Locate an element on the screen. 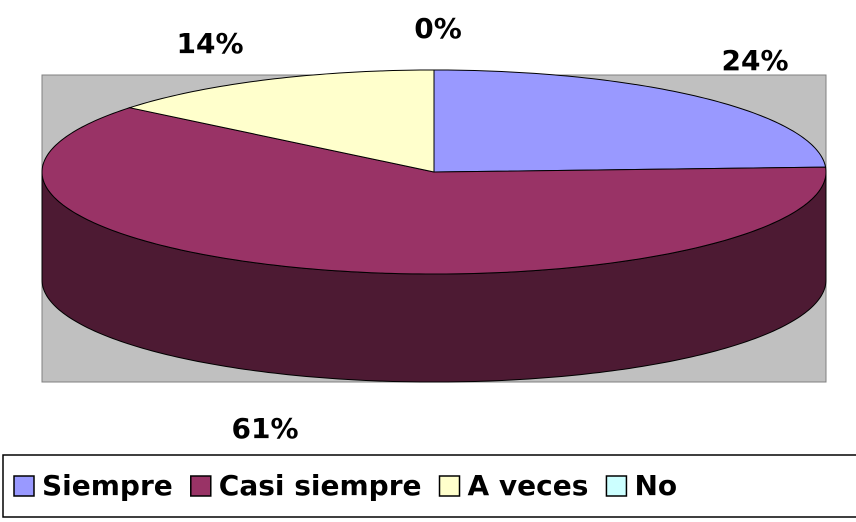  data-label: 24% is located at coordinates (754, 60).